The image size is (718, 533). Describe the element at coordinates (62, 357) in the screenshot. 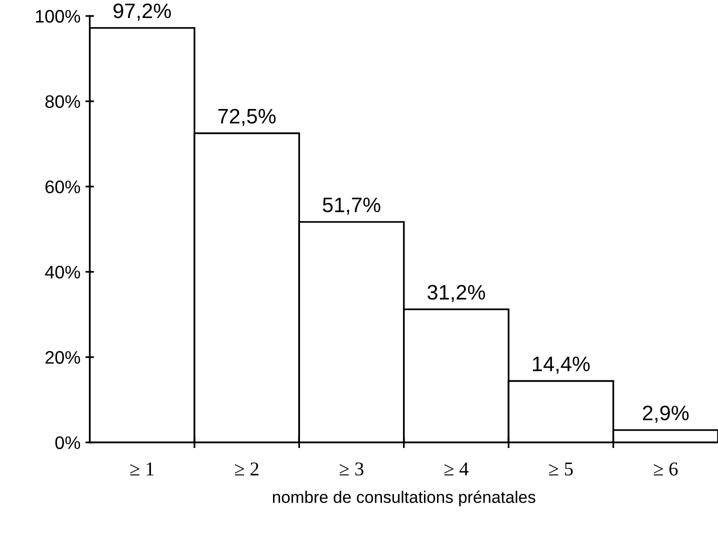

I see `y-tick-label: 20%` at that location.